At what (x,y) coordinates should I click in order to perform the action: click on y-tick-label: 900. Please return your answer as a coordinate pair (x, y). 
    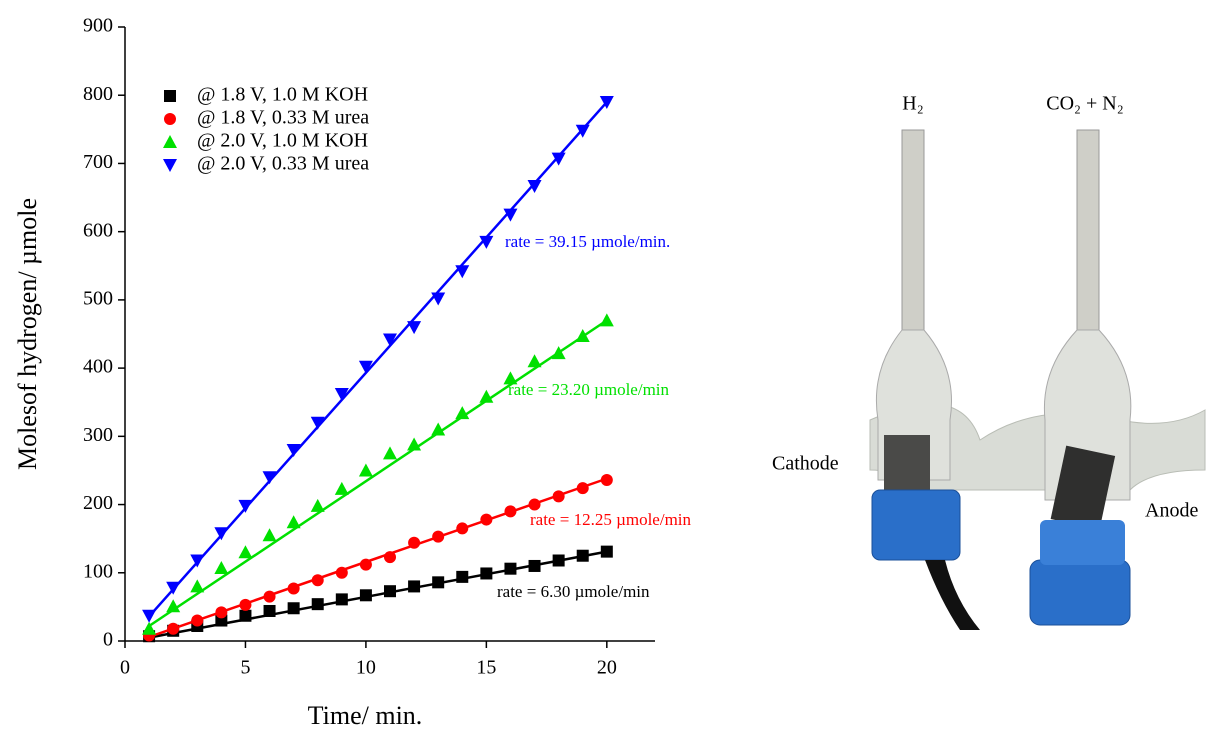
    Looking at the image, I should click on (98, 26).